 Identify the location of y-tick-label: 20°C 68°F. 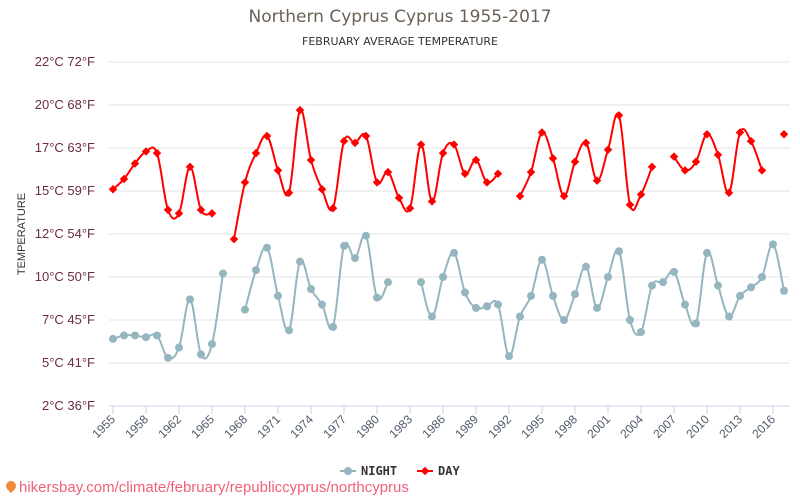
(65, 104).